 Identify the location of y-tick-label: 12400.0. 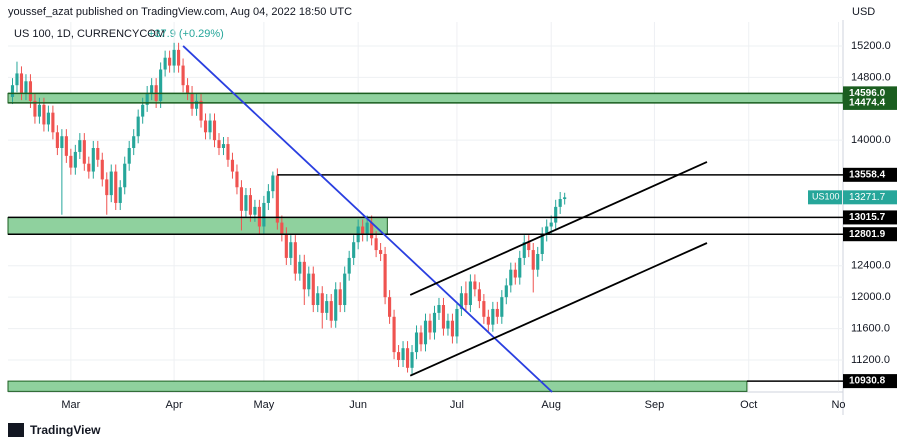
(871, 266).